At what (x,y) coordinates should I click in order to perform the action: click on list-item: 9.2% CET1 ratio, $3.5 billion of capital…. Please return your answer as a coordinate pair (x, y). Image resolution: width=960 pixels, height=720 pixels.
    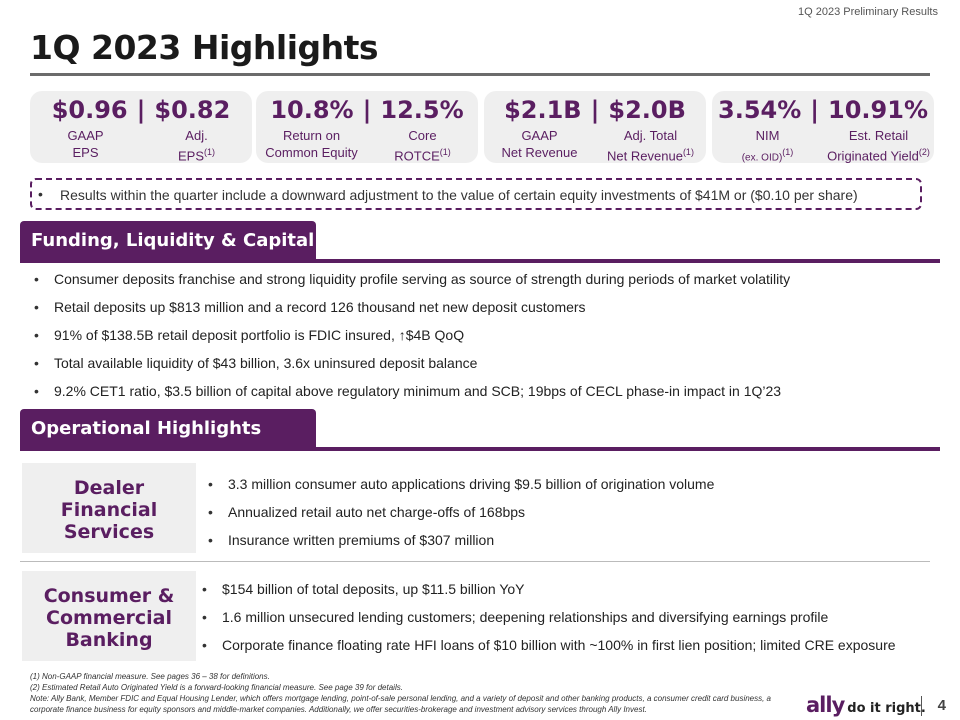
    Looking at the image, I should click on (409, 391).